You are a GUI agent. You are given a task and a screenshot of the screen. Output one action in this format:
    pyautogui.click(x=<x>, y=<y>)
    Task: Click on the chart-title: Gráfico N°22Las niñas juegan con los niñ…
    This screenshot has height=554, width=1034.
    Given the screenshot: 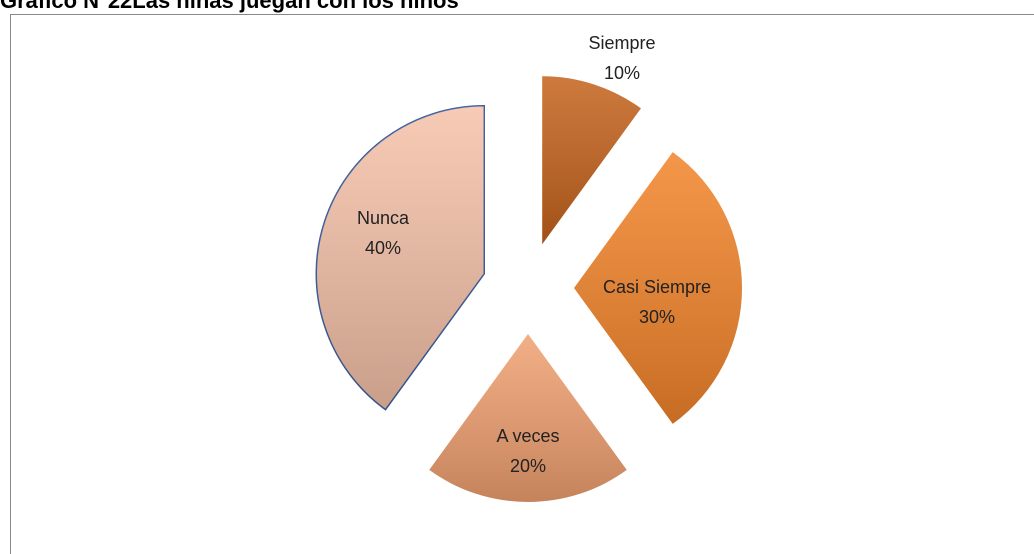 What is the action you would take?
    pyautogui.click(x=229, y=6)
    